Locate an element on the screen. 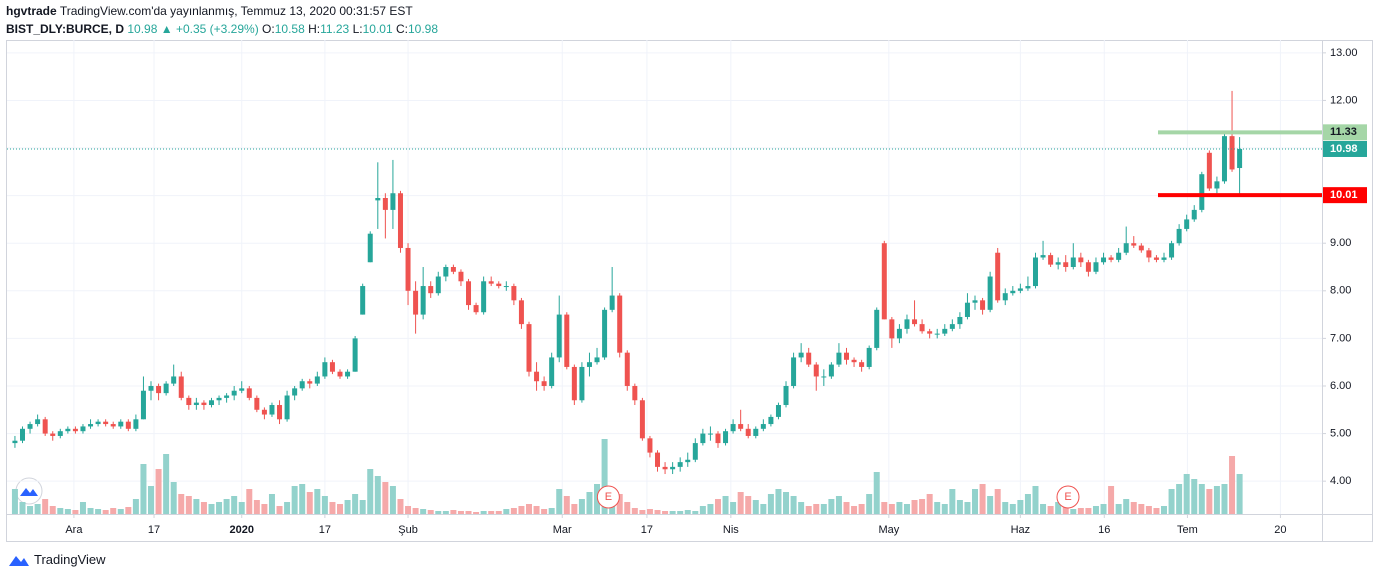 This screenshot has height=580, width=1378. x-tick-label: 17 is located at coordinates (154, 530).